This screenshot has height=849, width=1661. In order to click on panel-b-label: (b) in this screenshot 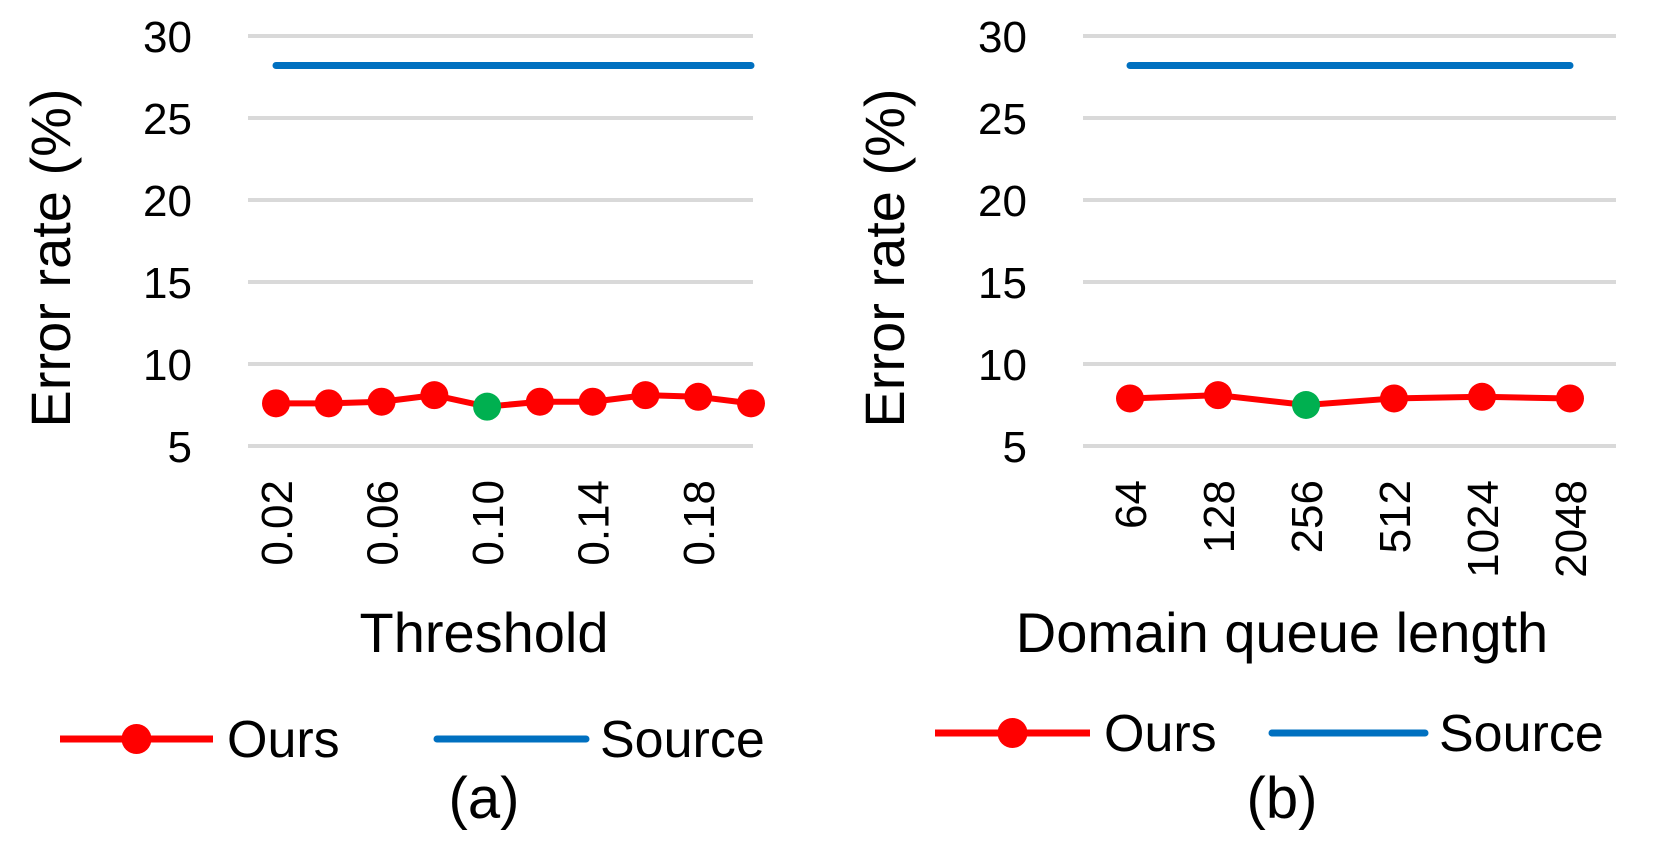, I will do `click(1282, 798)`.